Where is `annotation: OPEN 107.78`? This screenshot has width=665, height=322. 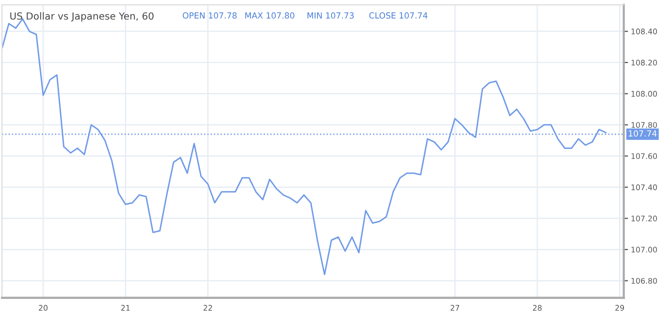
annotation: OPEN 107.78 is located at coordinates (209, 15).